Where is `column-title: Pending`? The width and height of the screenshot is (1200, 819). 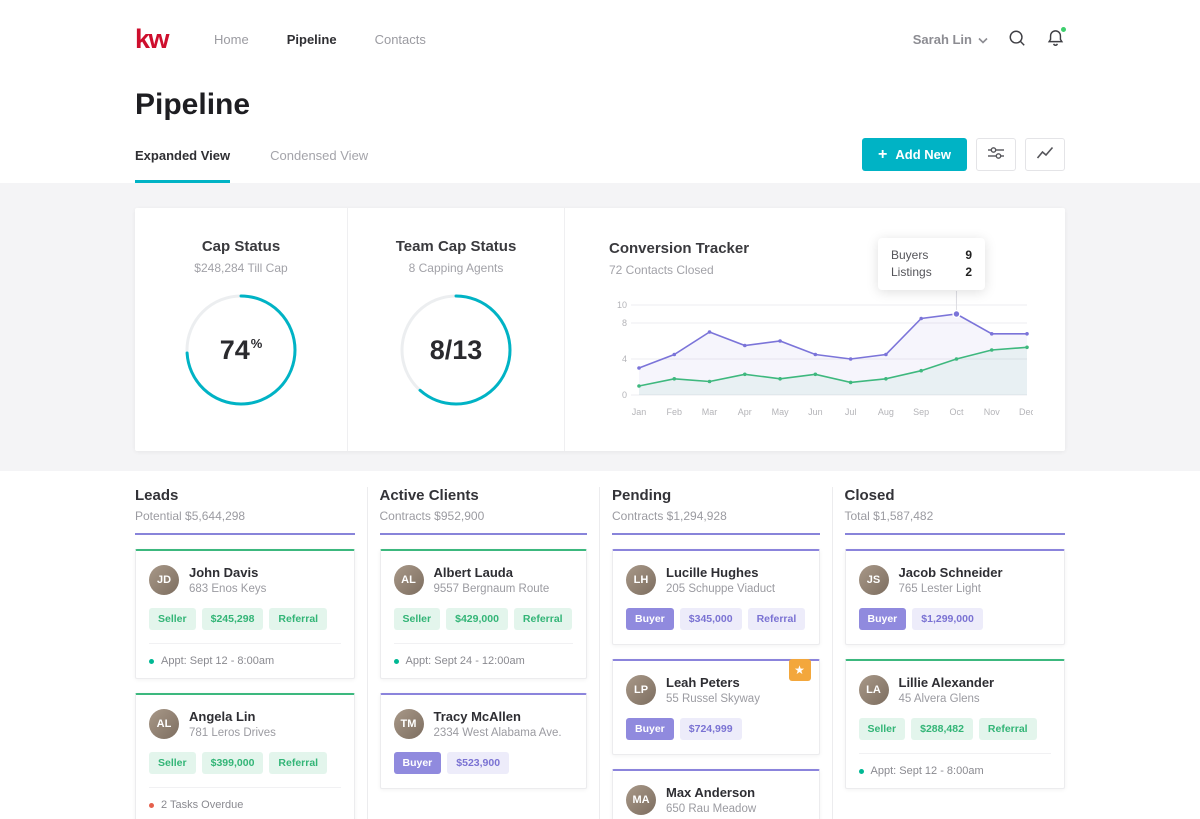 column-title: Pending is located at coordinates (642, 495).